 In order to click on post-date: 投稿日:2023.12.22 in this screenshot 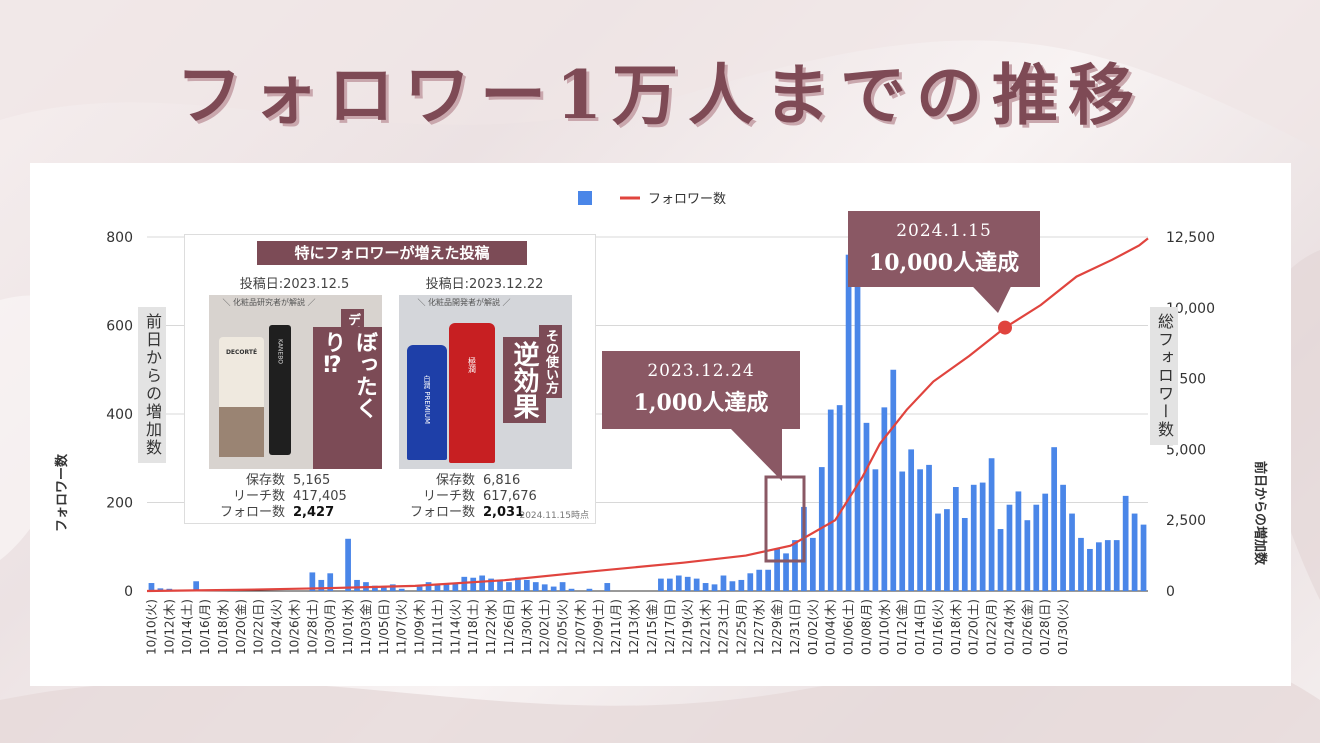, I will do `click(484, 284)`.